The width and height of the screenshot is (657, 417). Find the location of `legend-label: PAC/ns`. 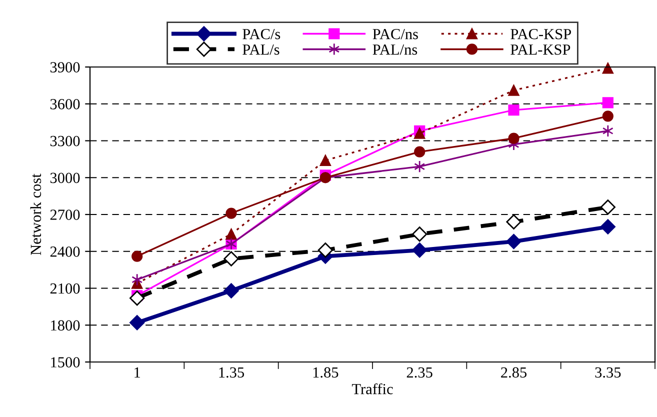

legend-label: PAC/ns is located at coordinates (395, 34).